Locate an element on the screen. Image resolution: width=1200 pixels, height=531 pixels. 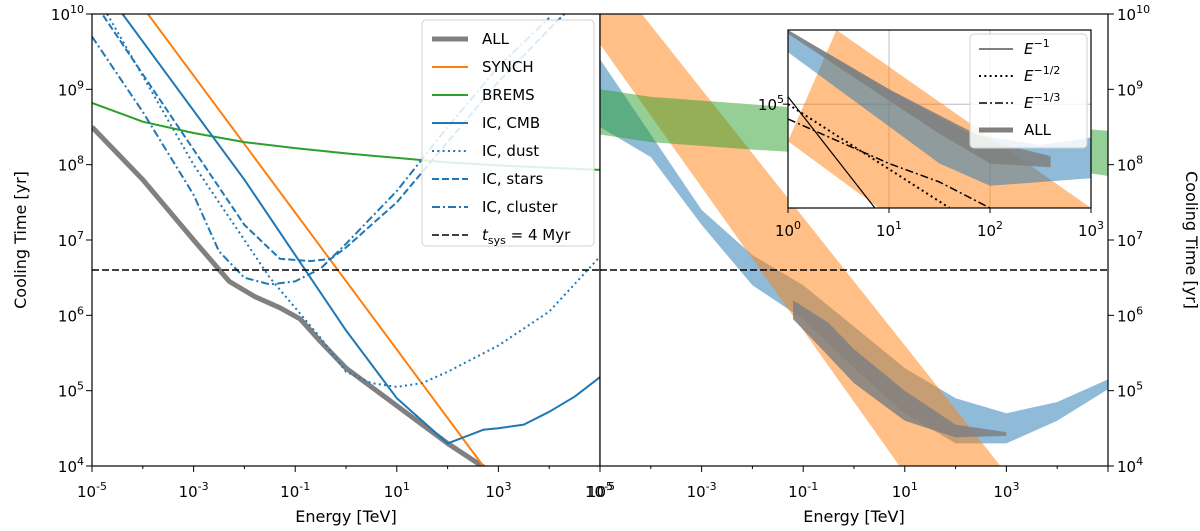
tick-exponent: 8 is located at coordinates (80, 160).